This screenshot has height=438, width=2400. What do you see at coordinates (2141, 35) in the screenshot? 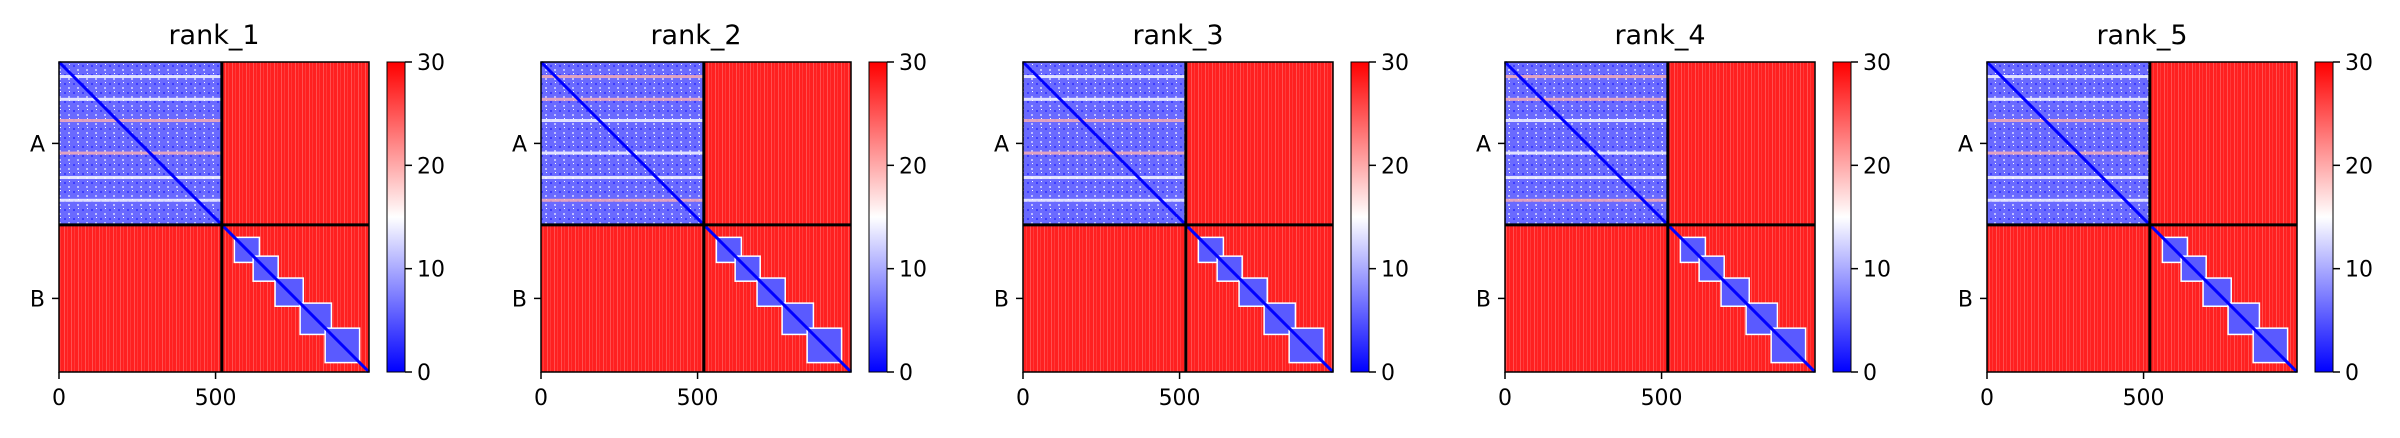
I see `panel-title: rank_5` at bounding box center [2141, 35].